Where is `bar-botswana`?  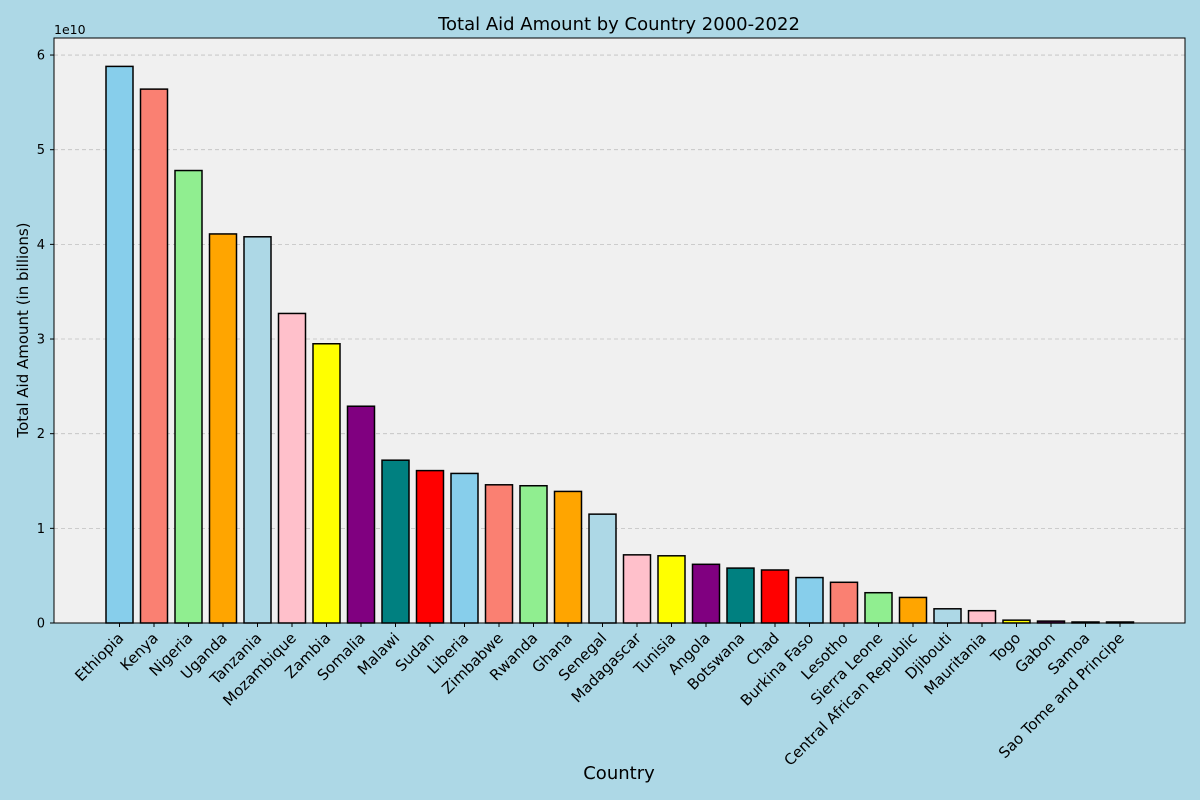
bar-botswana is located at coordinates (740, 595).